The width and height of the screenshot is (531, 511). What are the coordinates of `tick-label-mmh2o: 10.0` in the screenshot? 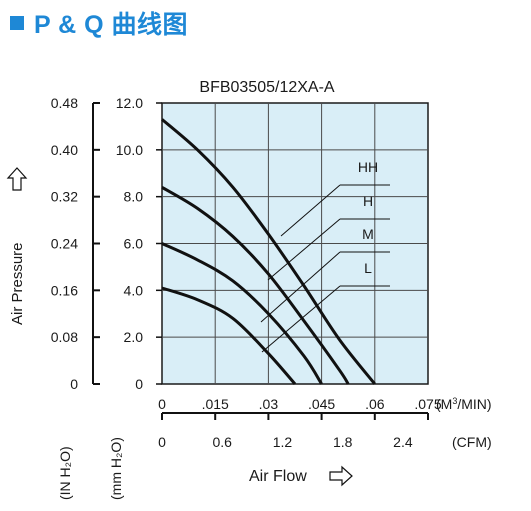 It's located at (129, 150).